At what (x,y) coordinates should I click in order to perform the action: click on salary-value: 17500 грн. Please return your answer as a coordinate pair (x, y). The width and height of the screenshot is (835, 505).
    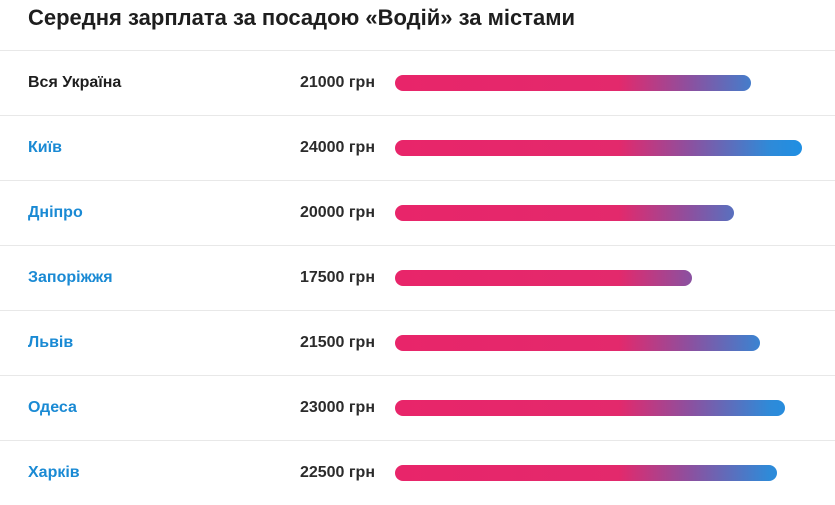
    Looking at the image, I should click on (337, 277).